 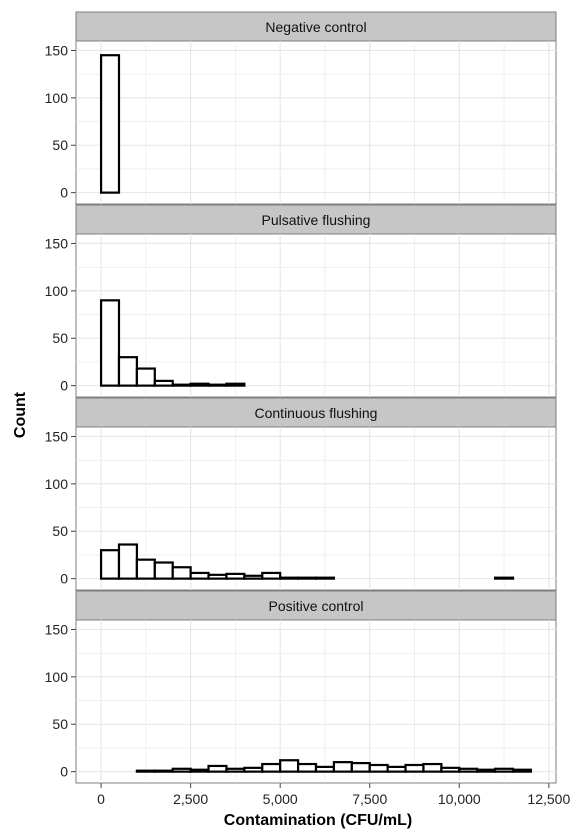 What do you see at coordinates (316, 606) in the screenshot?
I see `facet-strip-label: Positive control` at bounding box center [316, 606].